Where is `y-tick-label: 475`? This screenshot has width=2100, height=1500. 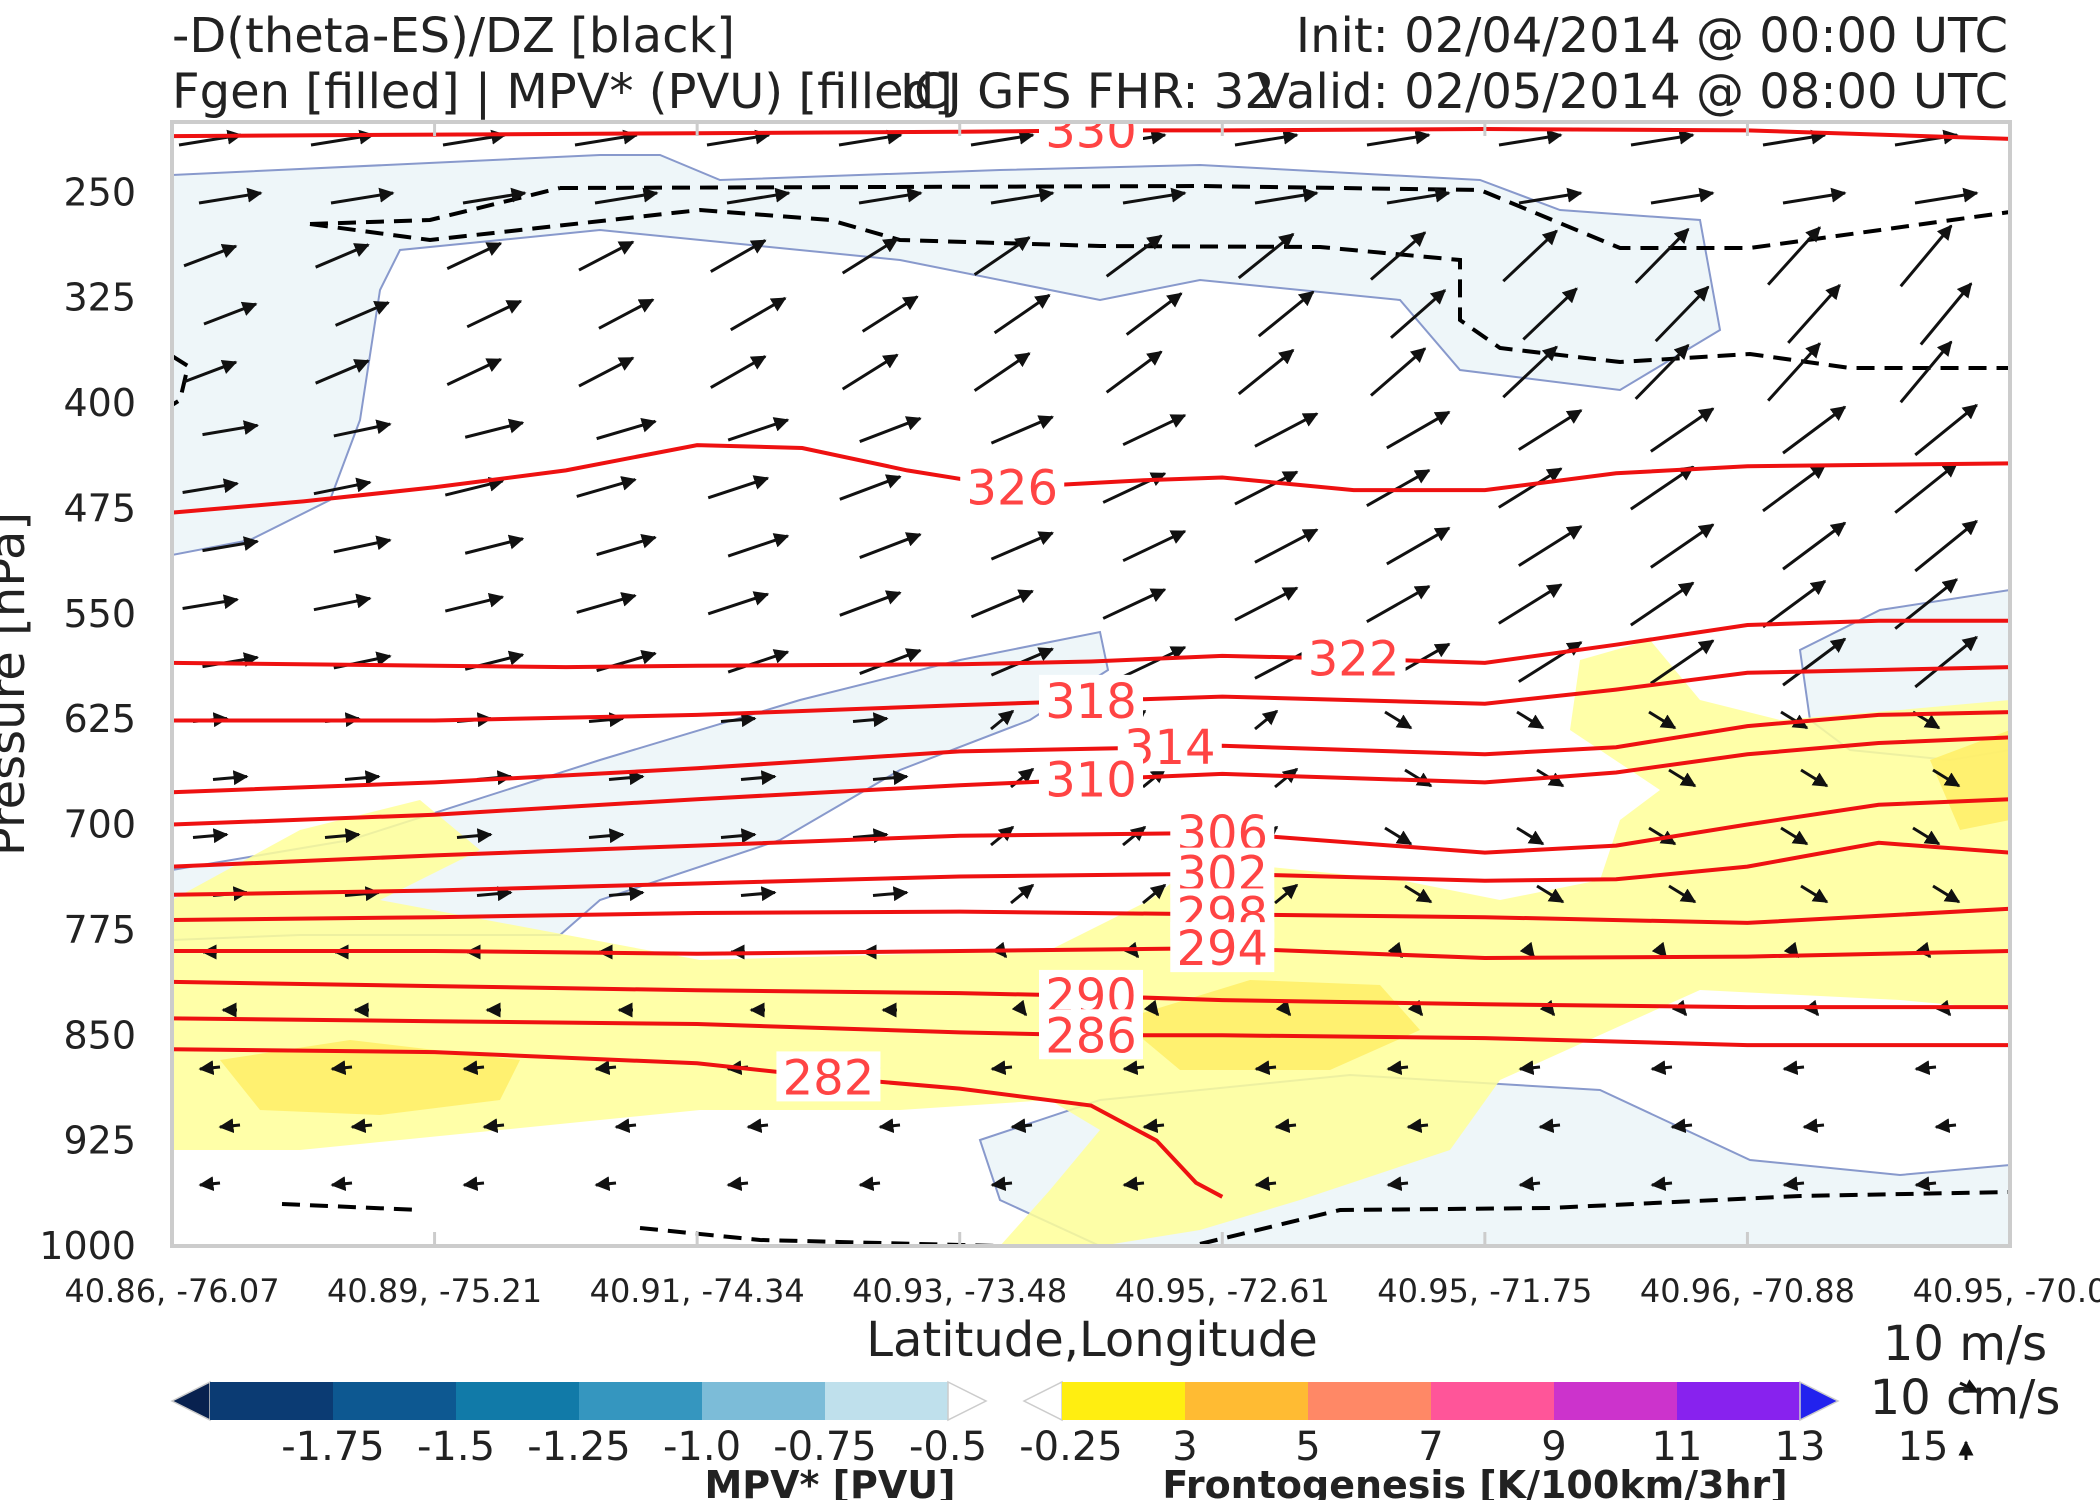
y-tick-label: 475 is located at coordinates (99, 508).